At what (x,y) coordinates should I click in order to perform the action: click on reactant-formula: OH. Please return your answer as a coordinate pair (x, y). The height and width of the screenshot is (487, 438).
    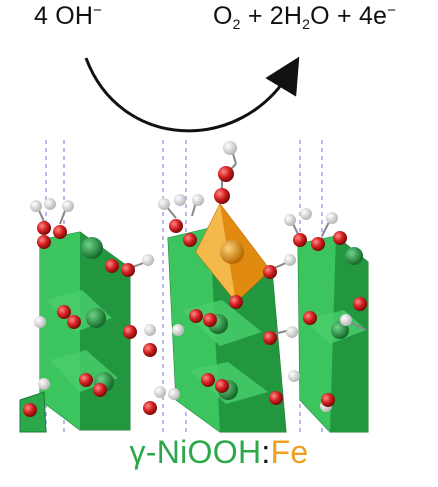
    Looking at the image, I should click on (74, 16).